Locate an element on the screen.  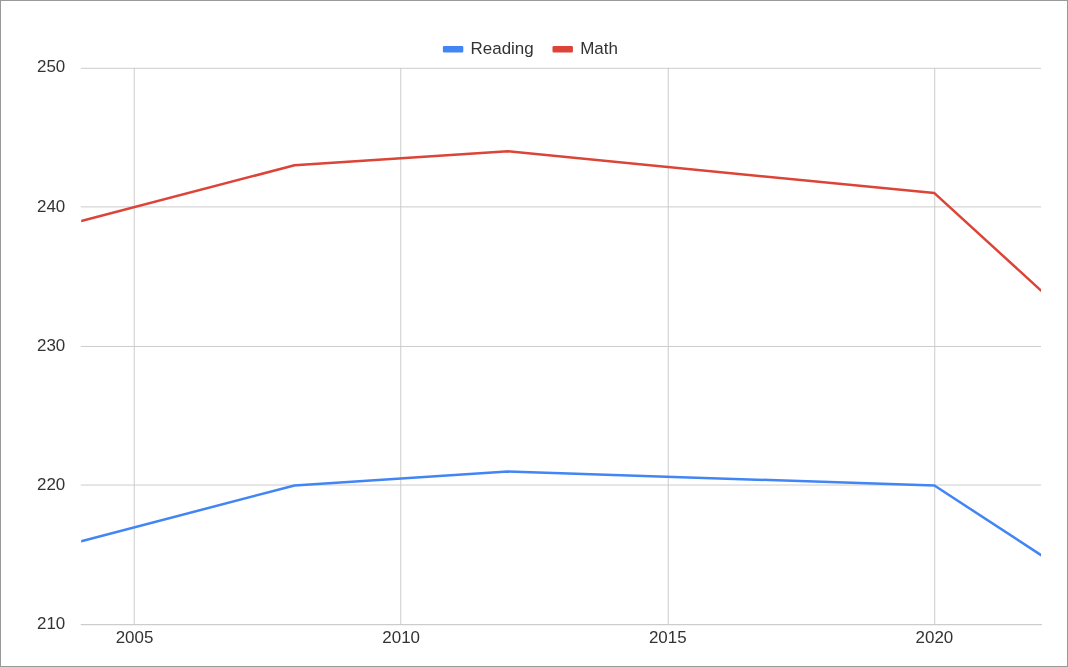
y-tick-label: 210 is located at coordinates (51, 624).